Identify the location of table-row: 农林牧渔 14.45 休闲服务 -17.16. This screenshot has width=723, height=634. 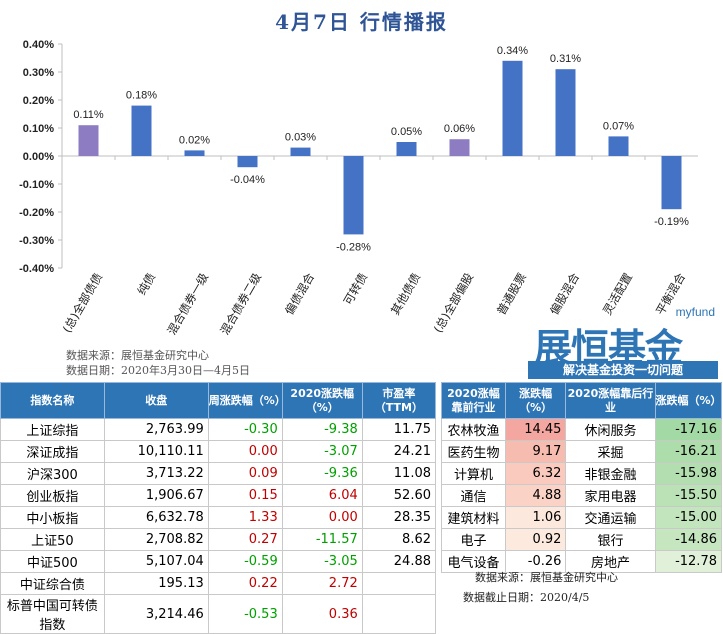
(581, 429).